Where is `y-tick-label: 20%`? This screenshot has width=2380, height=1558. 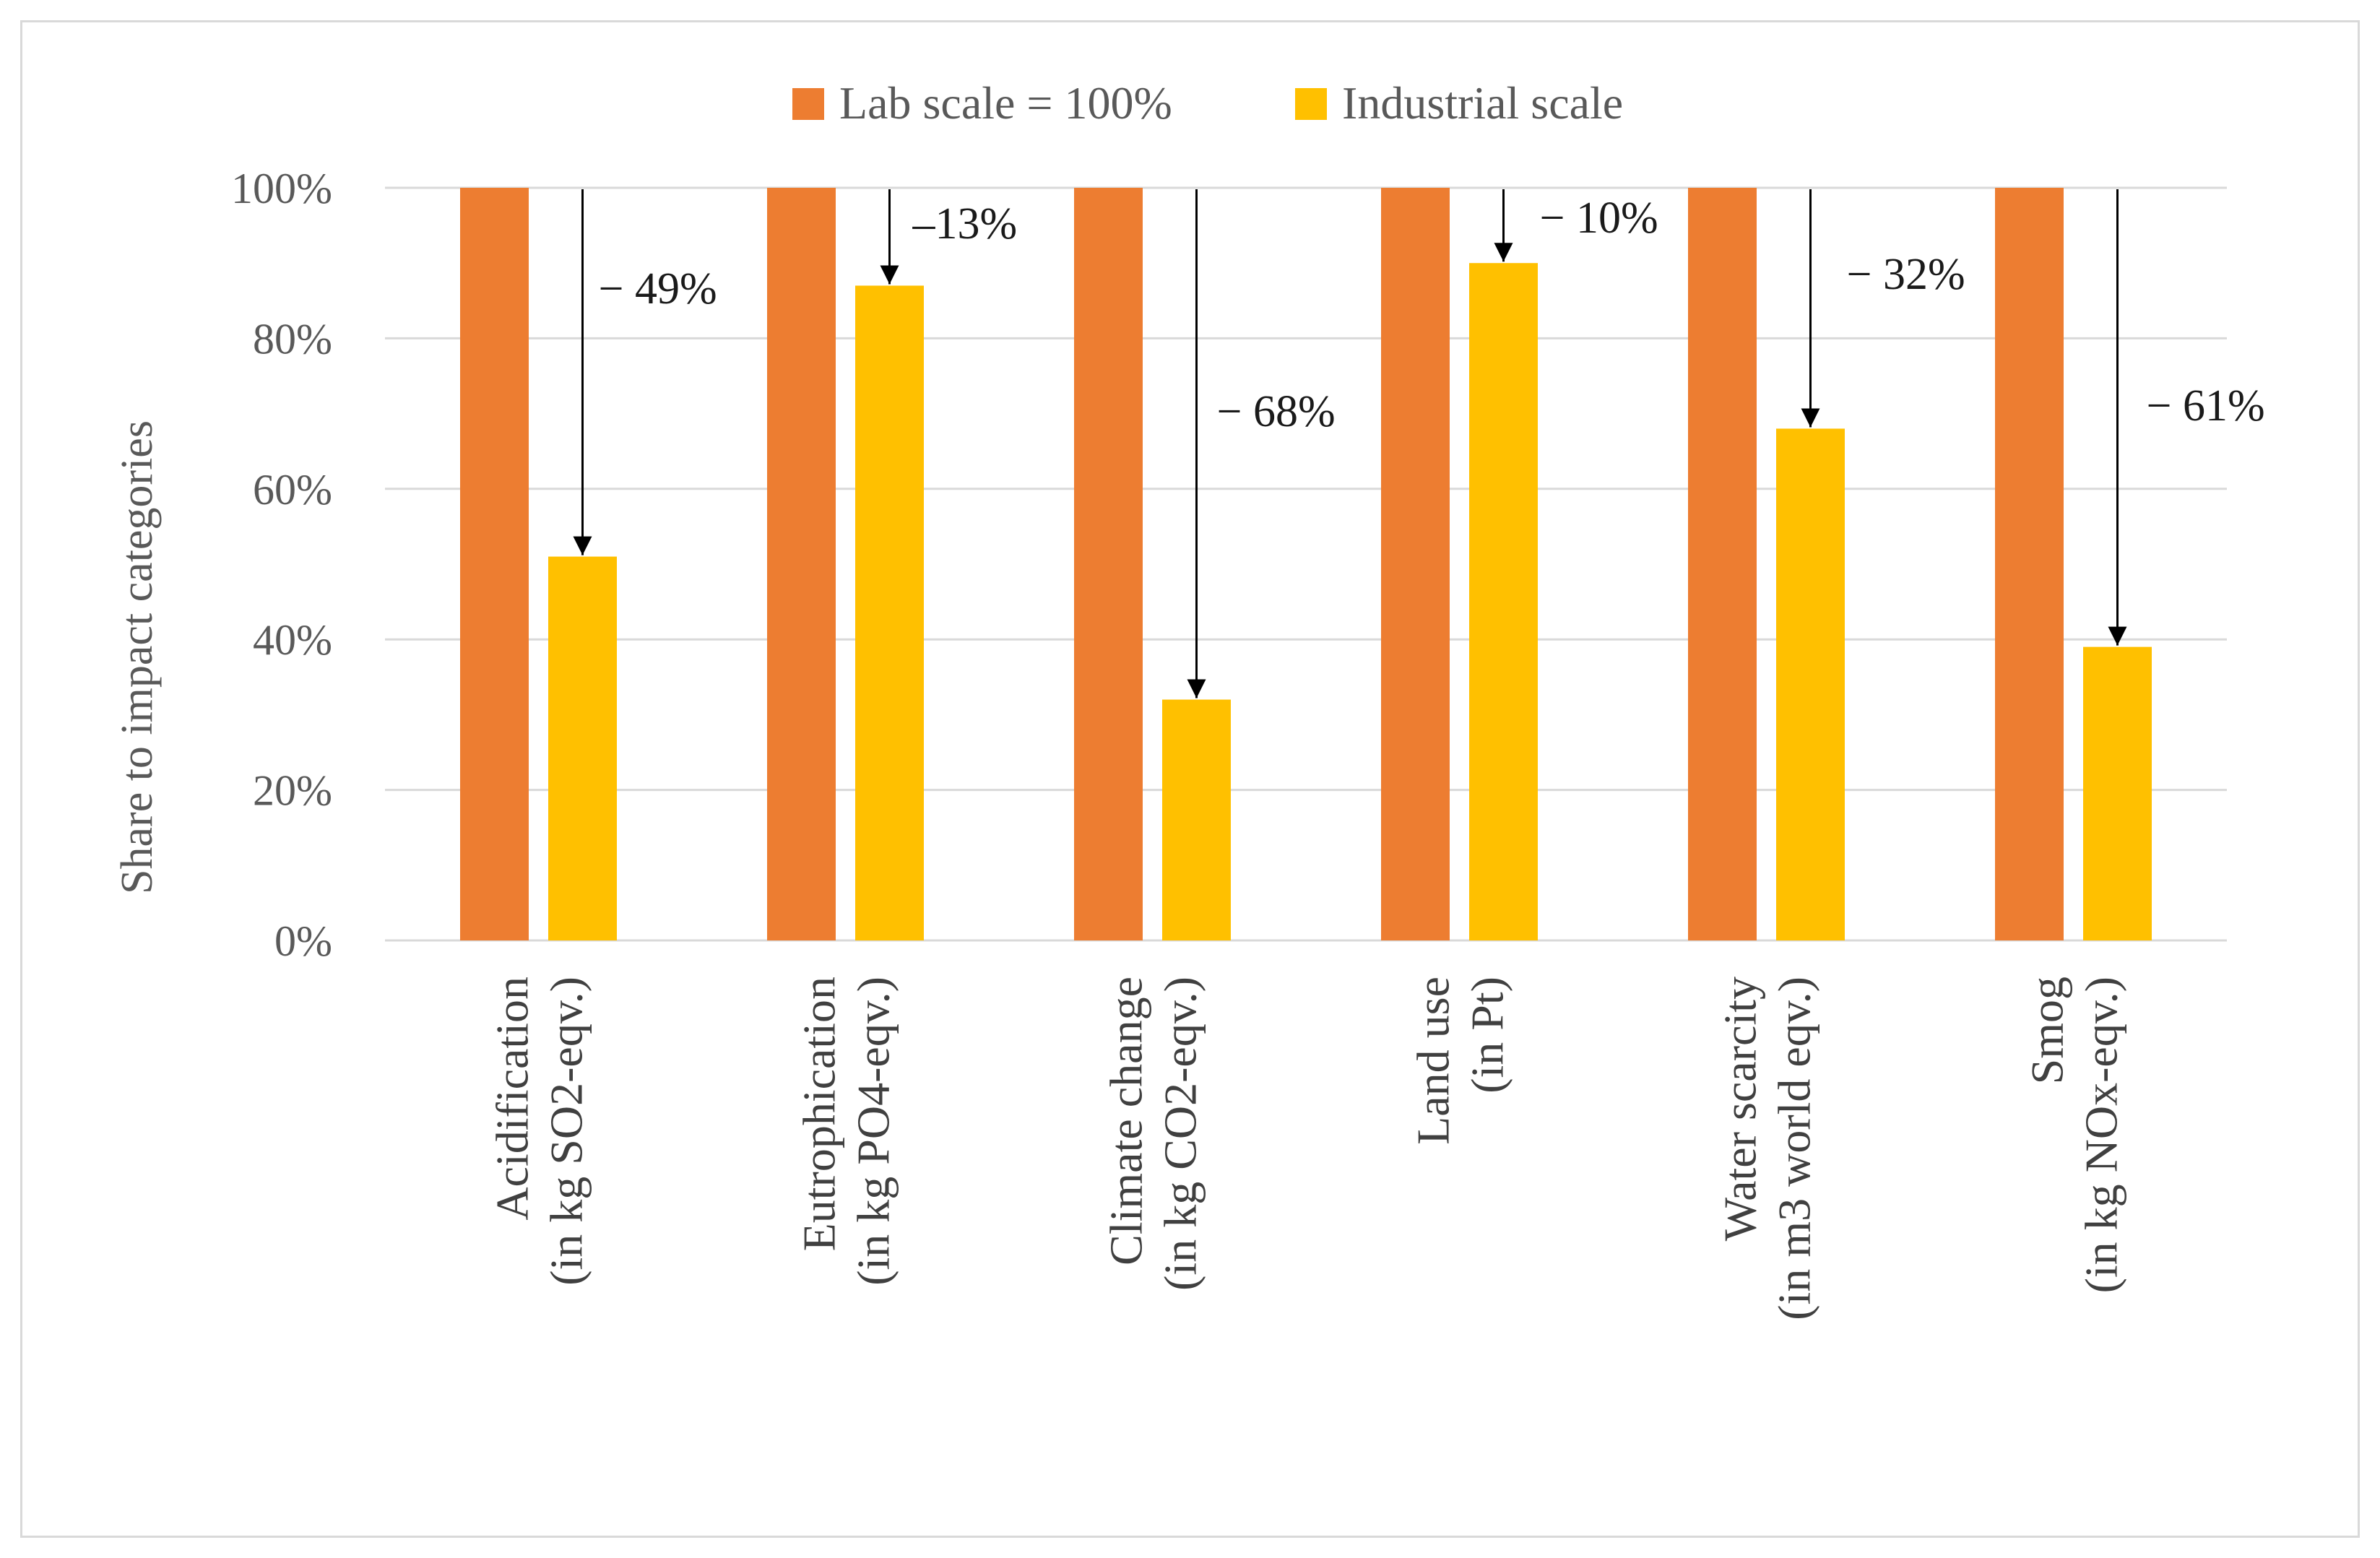 y-tick-label: 20% is located at coordinates (292, 791).